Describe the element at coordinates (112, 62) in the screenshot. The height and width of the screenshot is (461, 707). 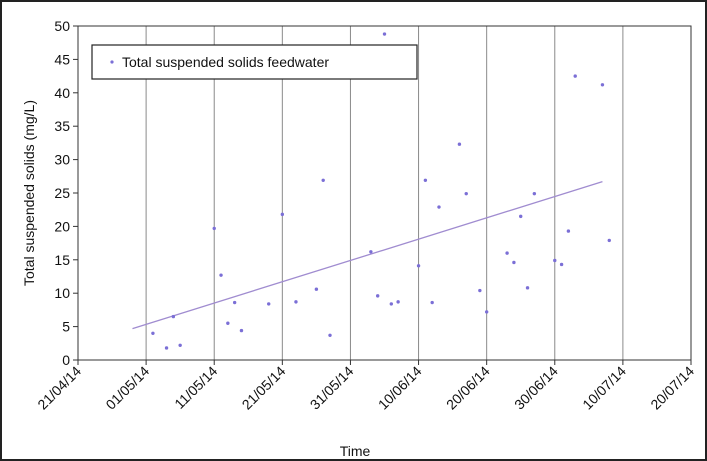
I see `legend-marker` at that location.